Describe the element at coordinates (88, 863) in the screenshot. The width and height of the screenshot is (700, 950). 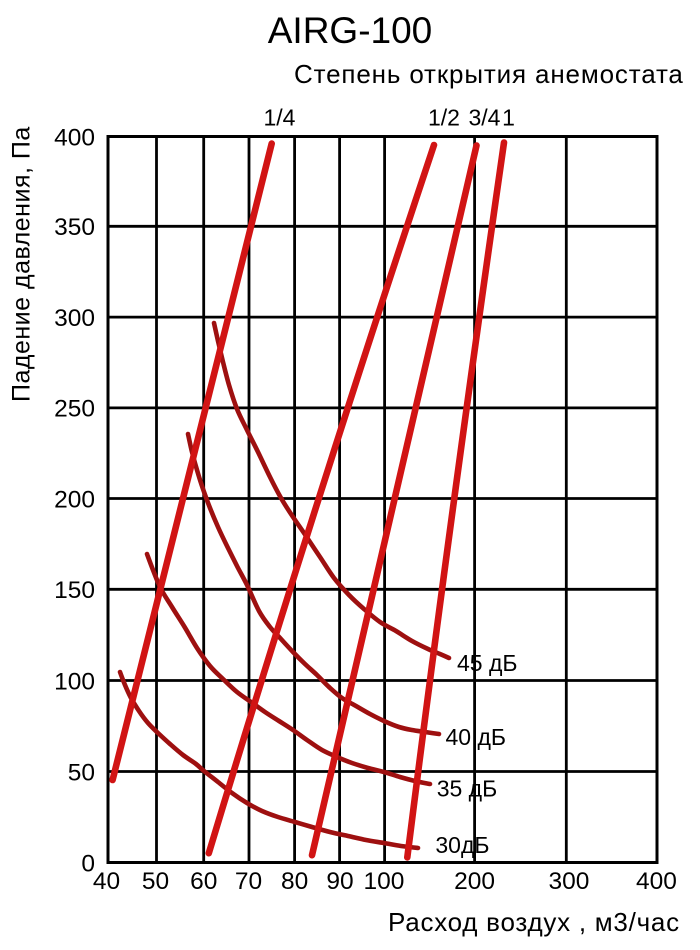
I see `svg-text: 0` at that location.